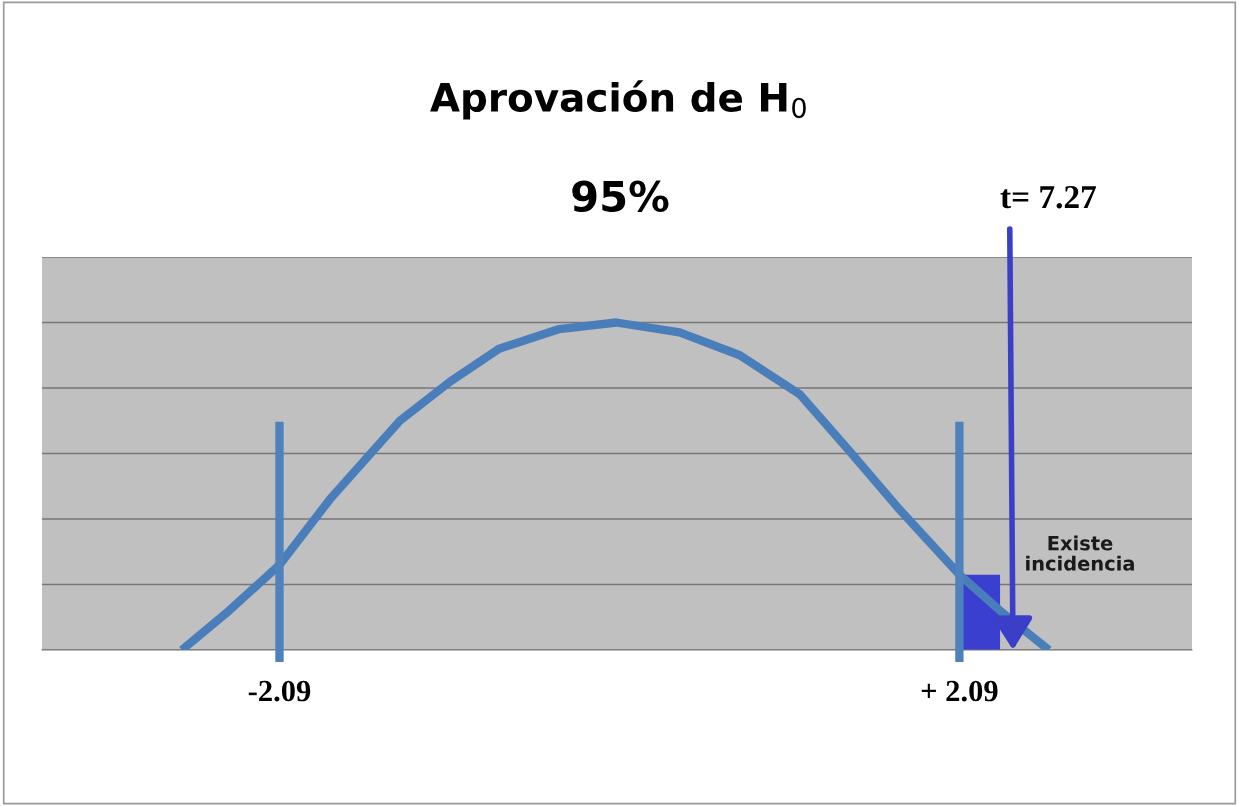 Image resolution: width=1239 pixels, height=806 pixels. I want to click on chart-title: Aprovación de H$_{0}$, so click(618, 100).